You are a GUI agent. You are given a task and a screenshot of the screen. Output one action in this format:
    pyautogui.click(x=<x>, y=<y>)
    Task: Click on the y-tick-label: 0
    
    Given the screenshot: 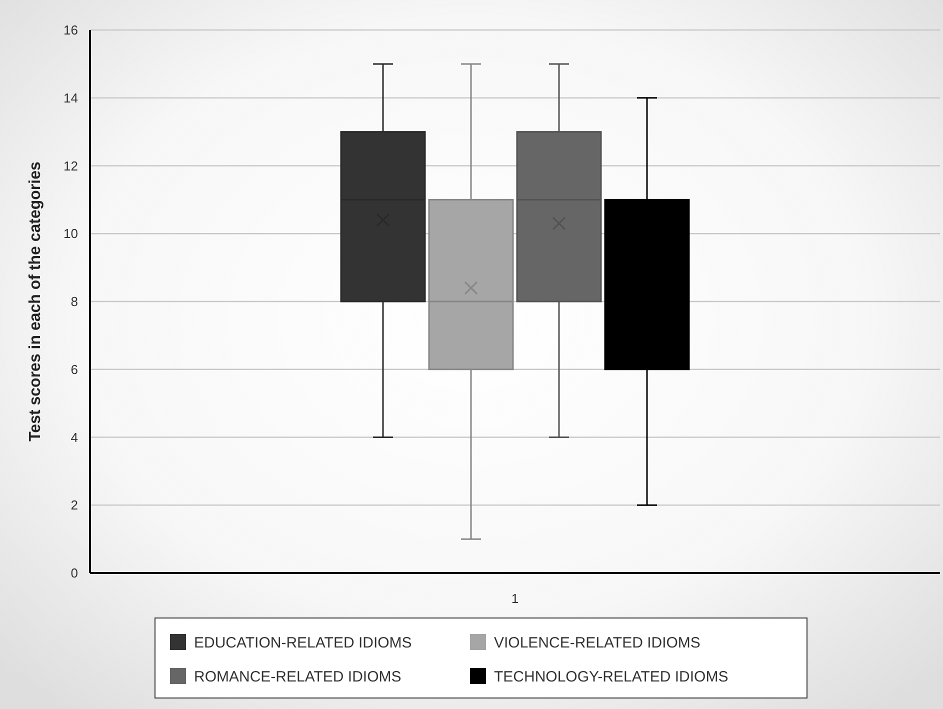 What is the action you would take?
    pyautogui.click(x=74, y=573)
    